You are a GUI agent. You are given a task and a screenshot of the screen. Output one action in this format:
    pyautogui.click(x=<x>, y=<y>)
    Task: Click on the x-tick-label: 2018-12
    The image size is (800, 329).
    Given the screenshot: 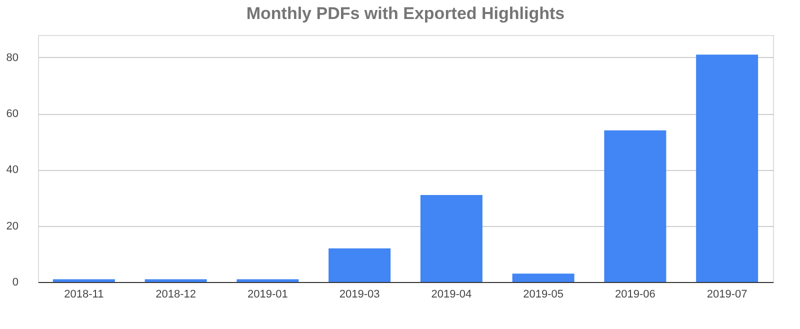 What is the action you would take?
    pyautogui.click(x=176, y=294)
    